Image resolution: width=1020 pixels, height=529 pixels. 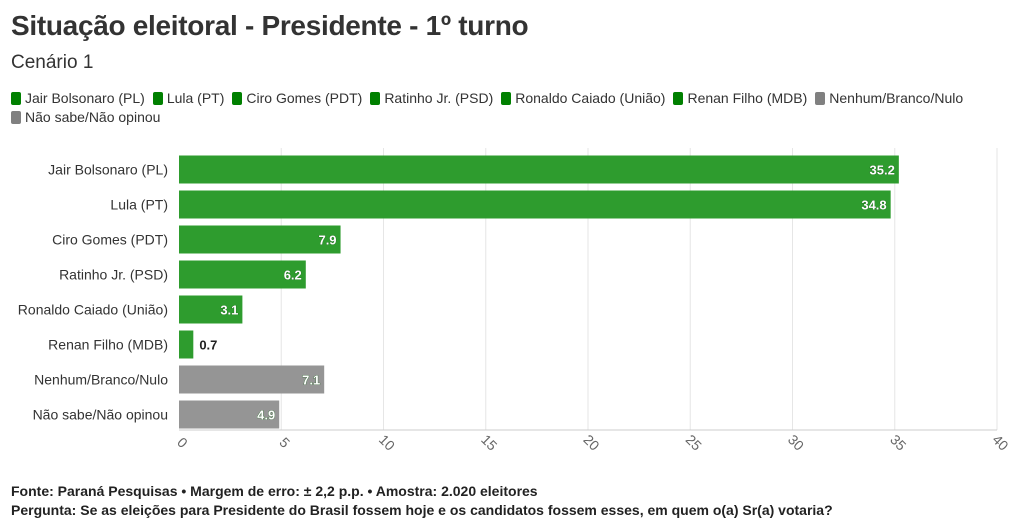 I want to click on chart-subtitle: Cenário 1, so click(x=52, y=62).